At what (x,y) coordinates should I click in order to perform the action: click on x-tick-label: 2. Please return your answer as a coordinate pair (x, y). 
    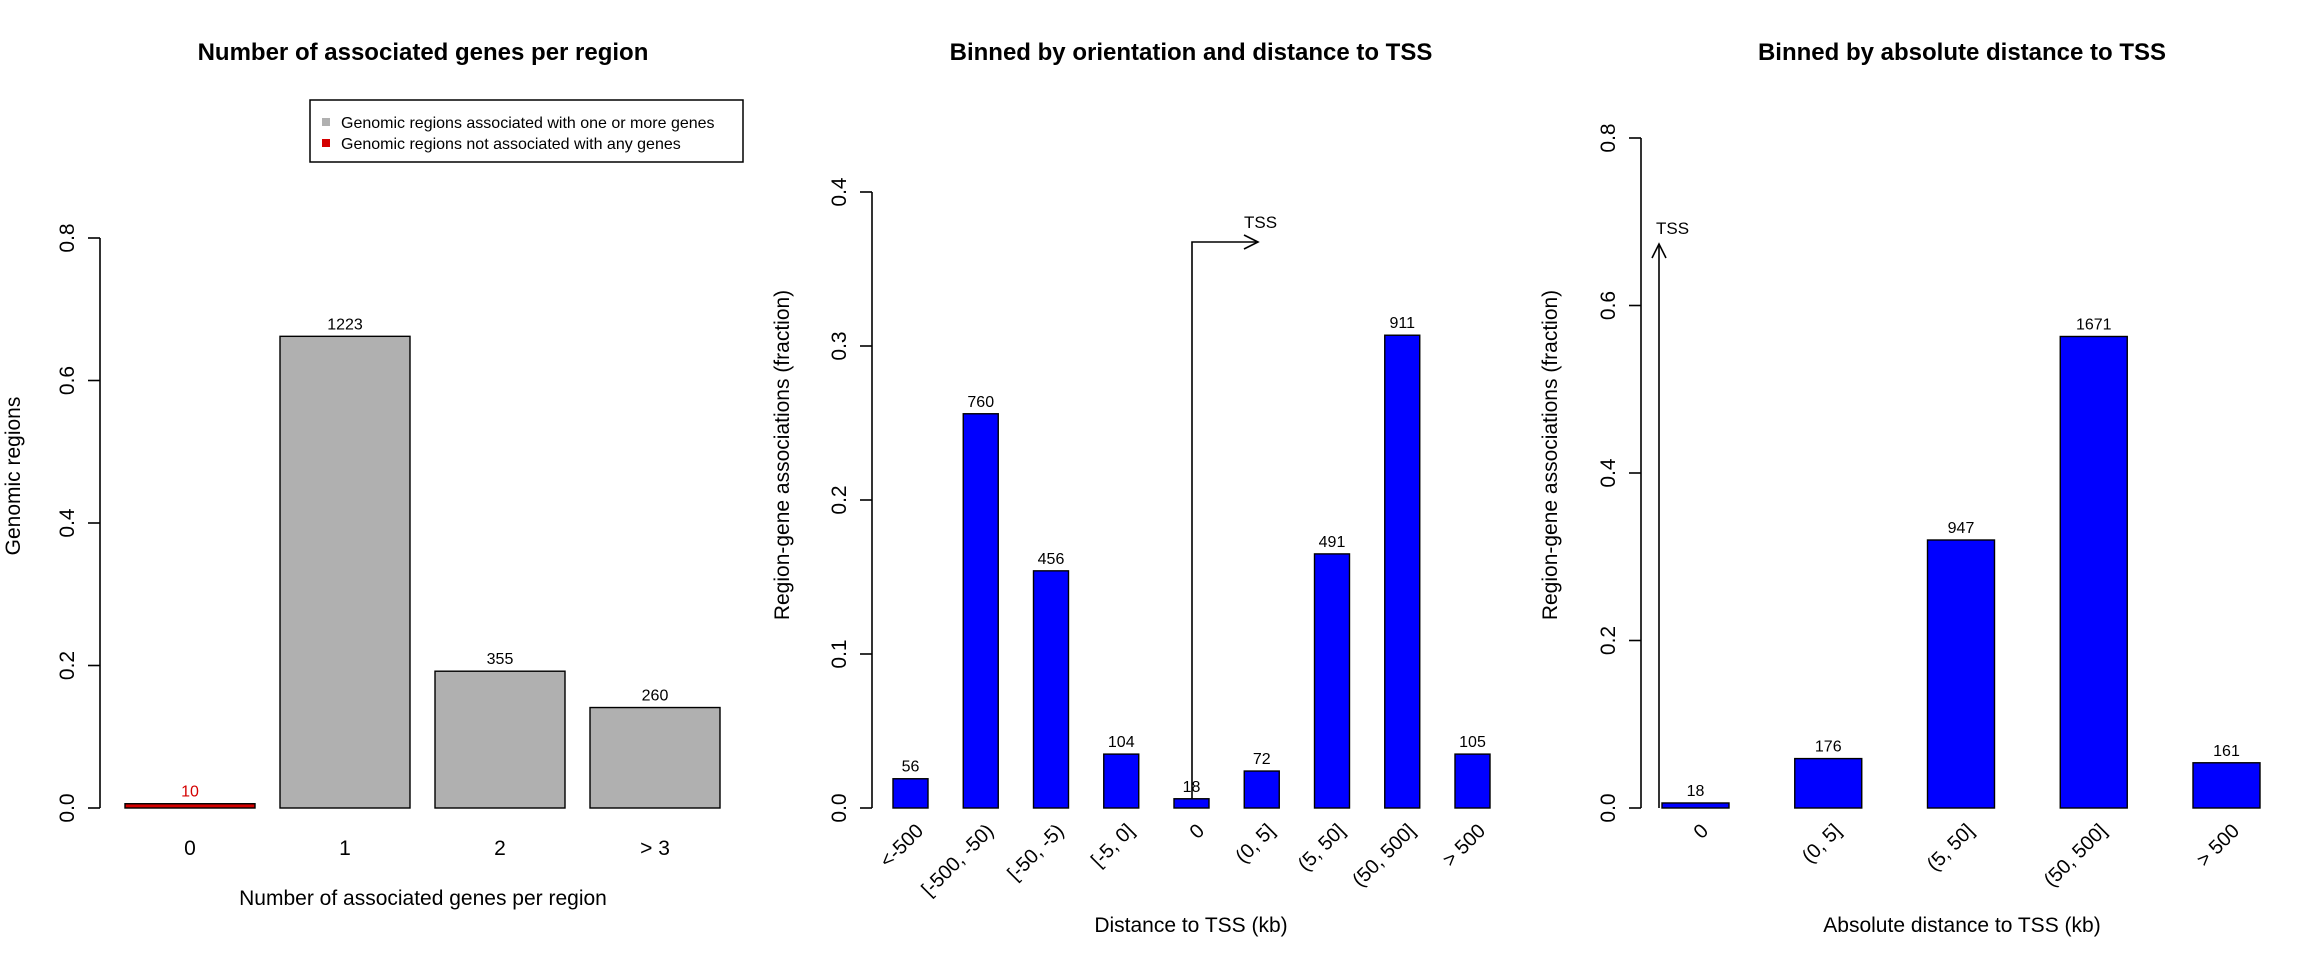
    Looking at the image, I should click on (500, 848).